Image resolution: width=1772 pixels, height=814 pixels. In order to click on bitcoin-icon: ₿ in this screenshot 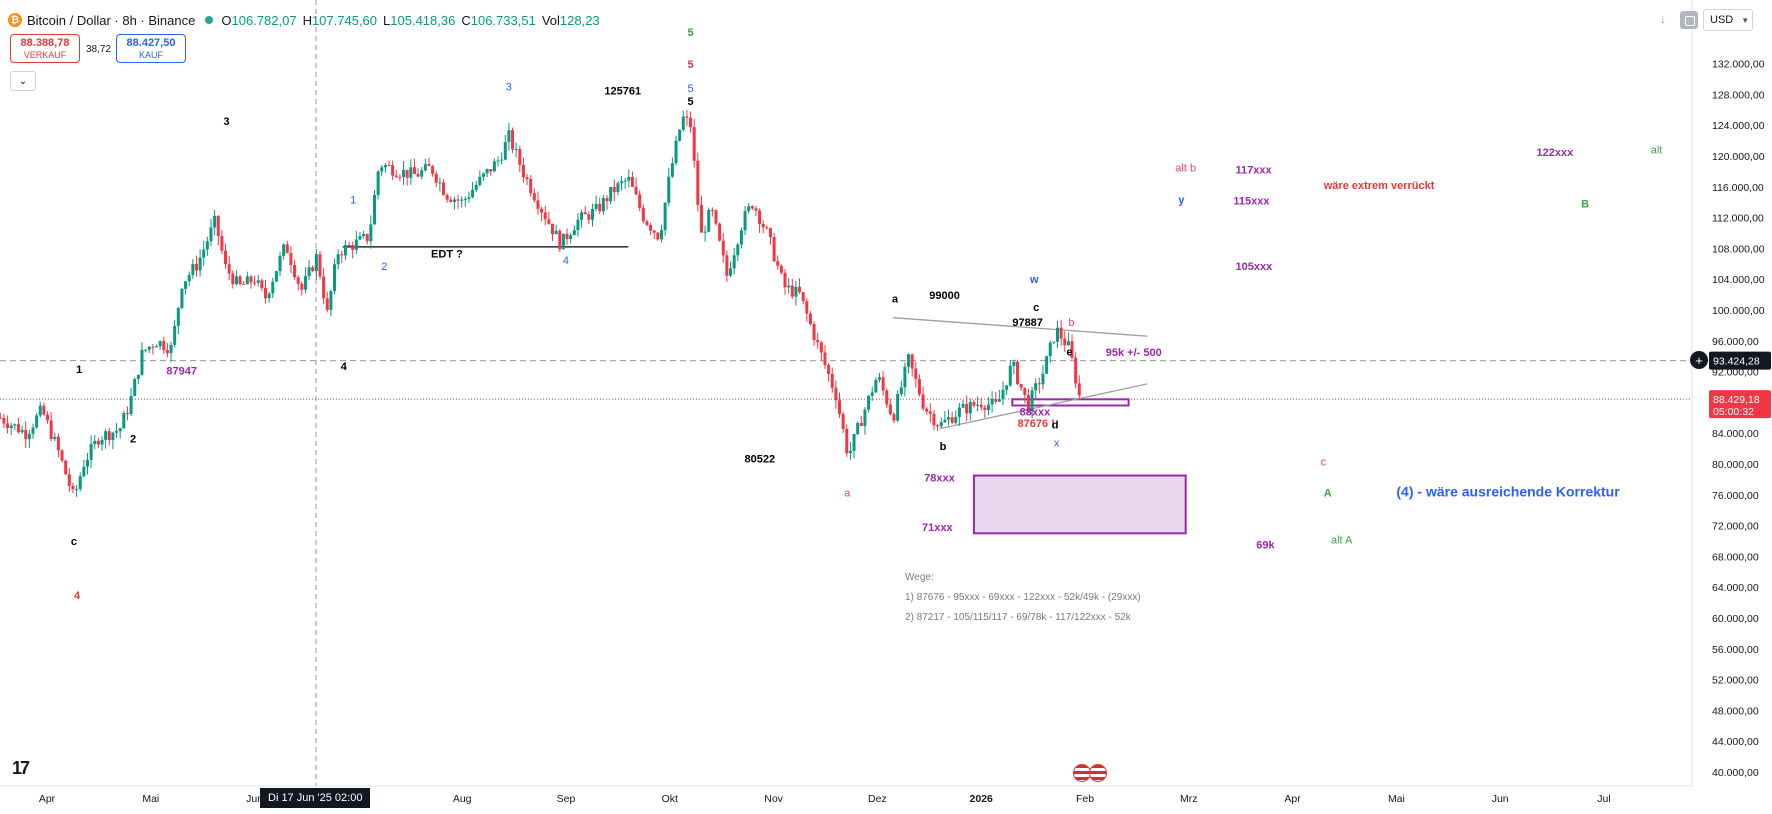, I will do `click(15, 20)`.